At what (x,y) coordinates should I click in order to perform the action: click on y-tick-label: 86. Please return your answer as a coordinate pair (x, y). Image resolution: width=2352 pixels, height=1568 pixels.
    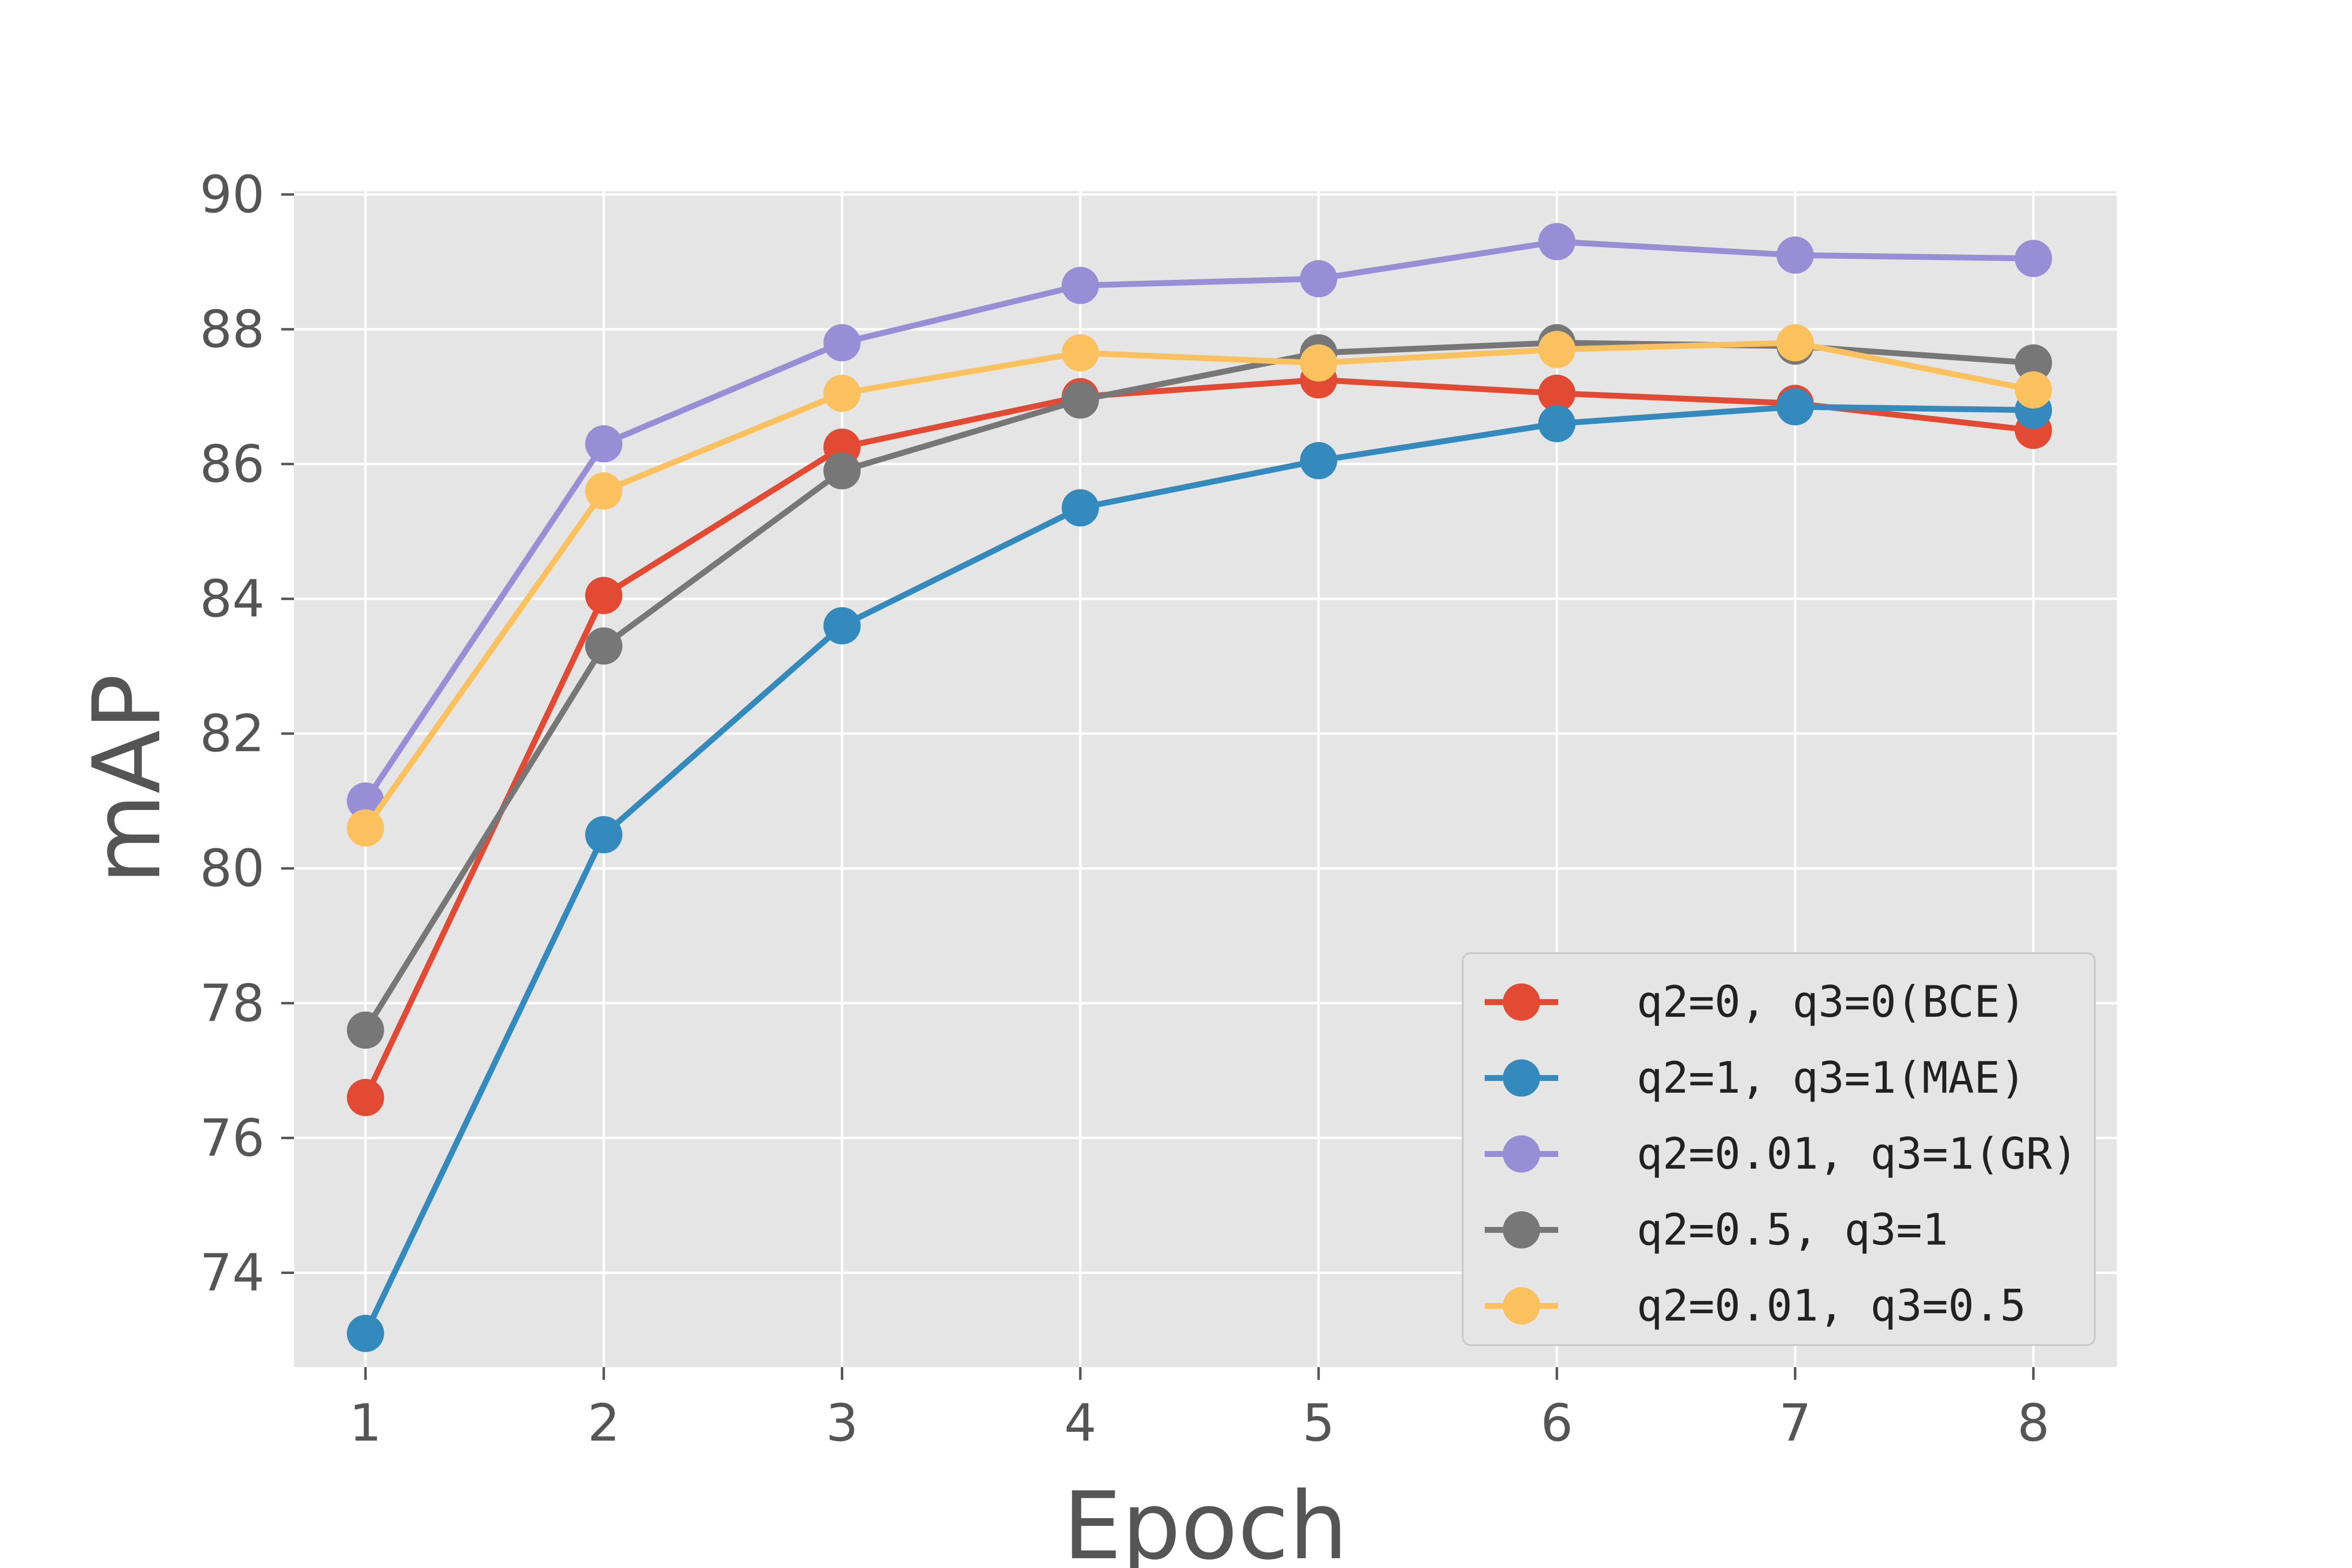
    Looking at the image, I should click on (232, 464).